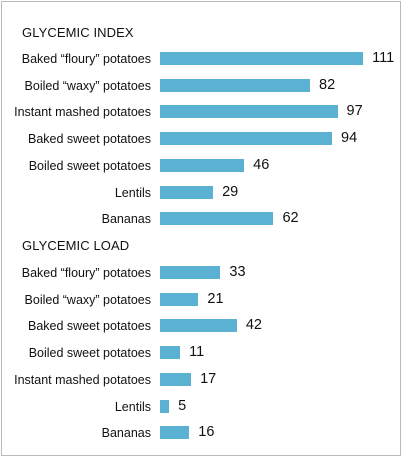  I want to click on value-label: 94, so click(349, 138).